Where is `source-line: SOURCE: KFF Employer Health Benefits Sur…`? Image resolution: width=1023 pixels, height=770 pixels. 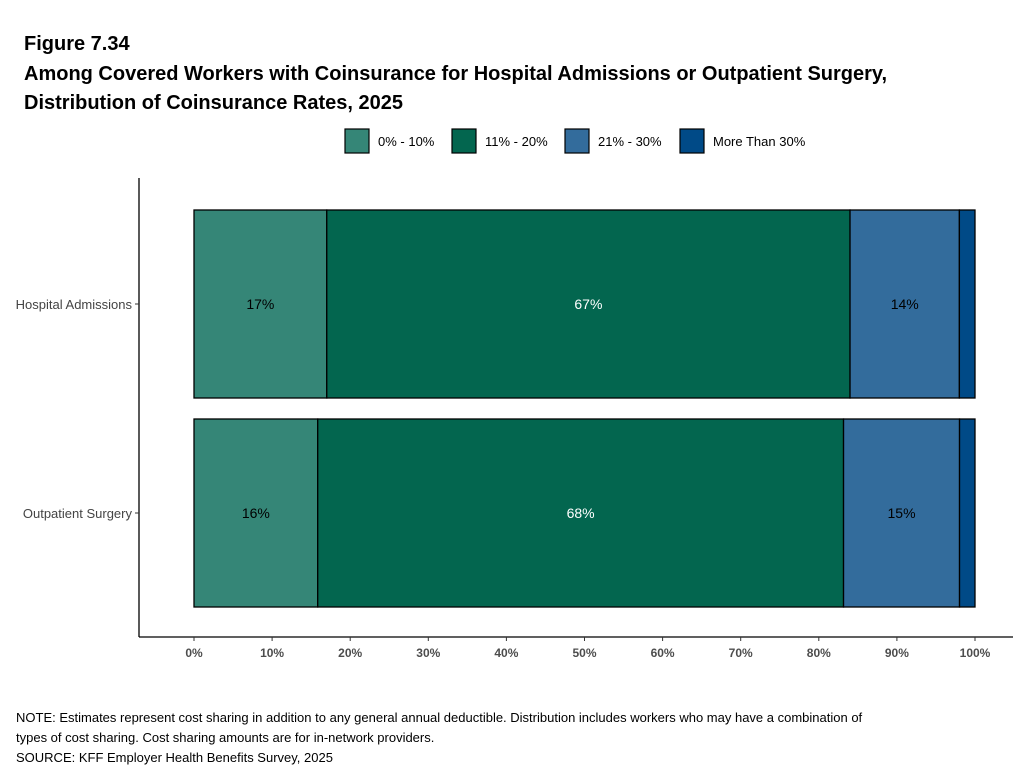 source-line: SOURCE: KFF Employer Health Benefits Sur… is located at coordinates (174, 757).